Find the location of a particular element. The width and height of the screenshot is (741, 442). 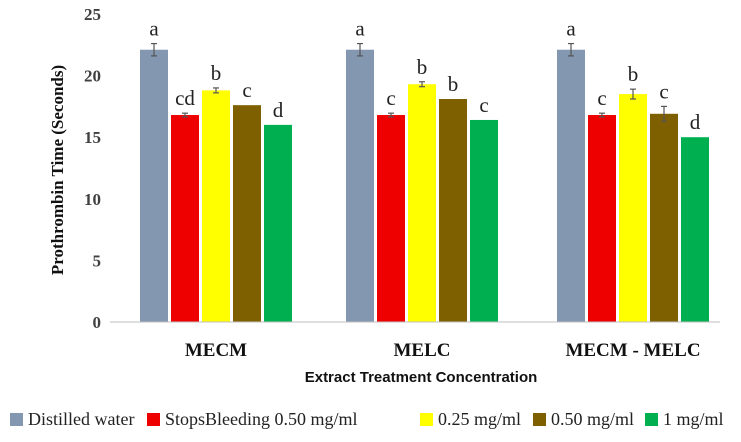

y-tick-label: 10 is located at coordinates (92, 199).